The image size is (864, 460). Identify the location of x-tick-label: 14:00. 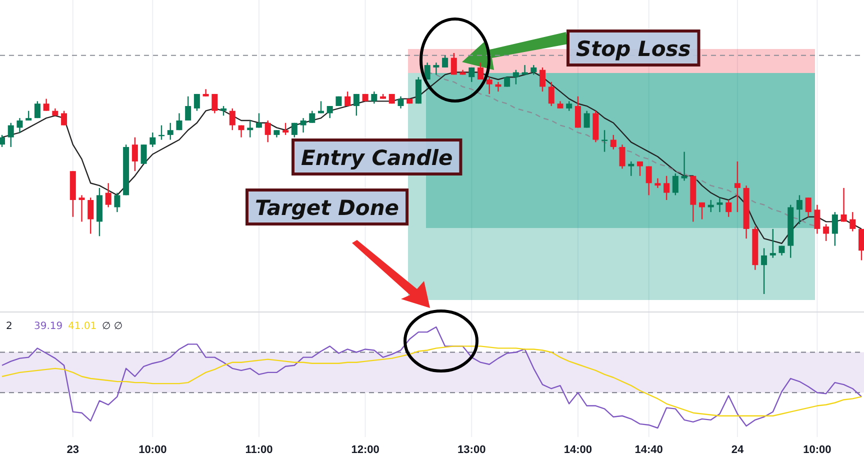
(578, 450).